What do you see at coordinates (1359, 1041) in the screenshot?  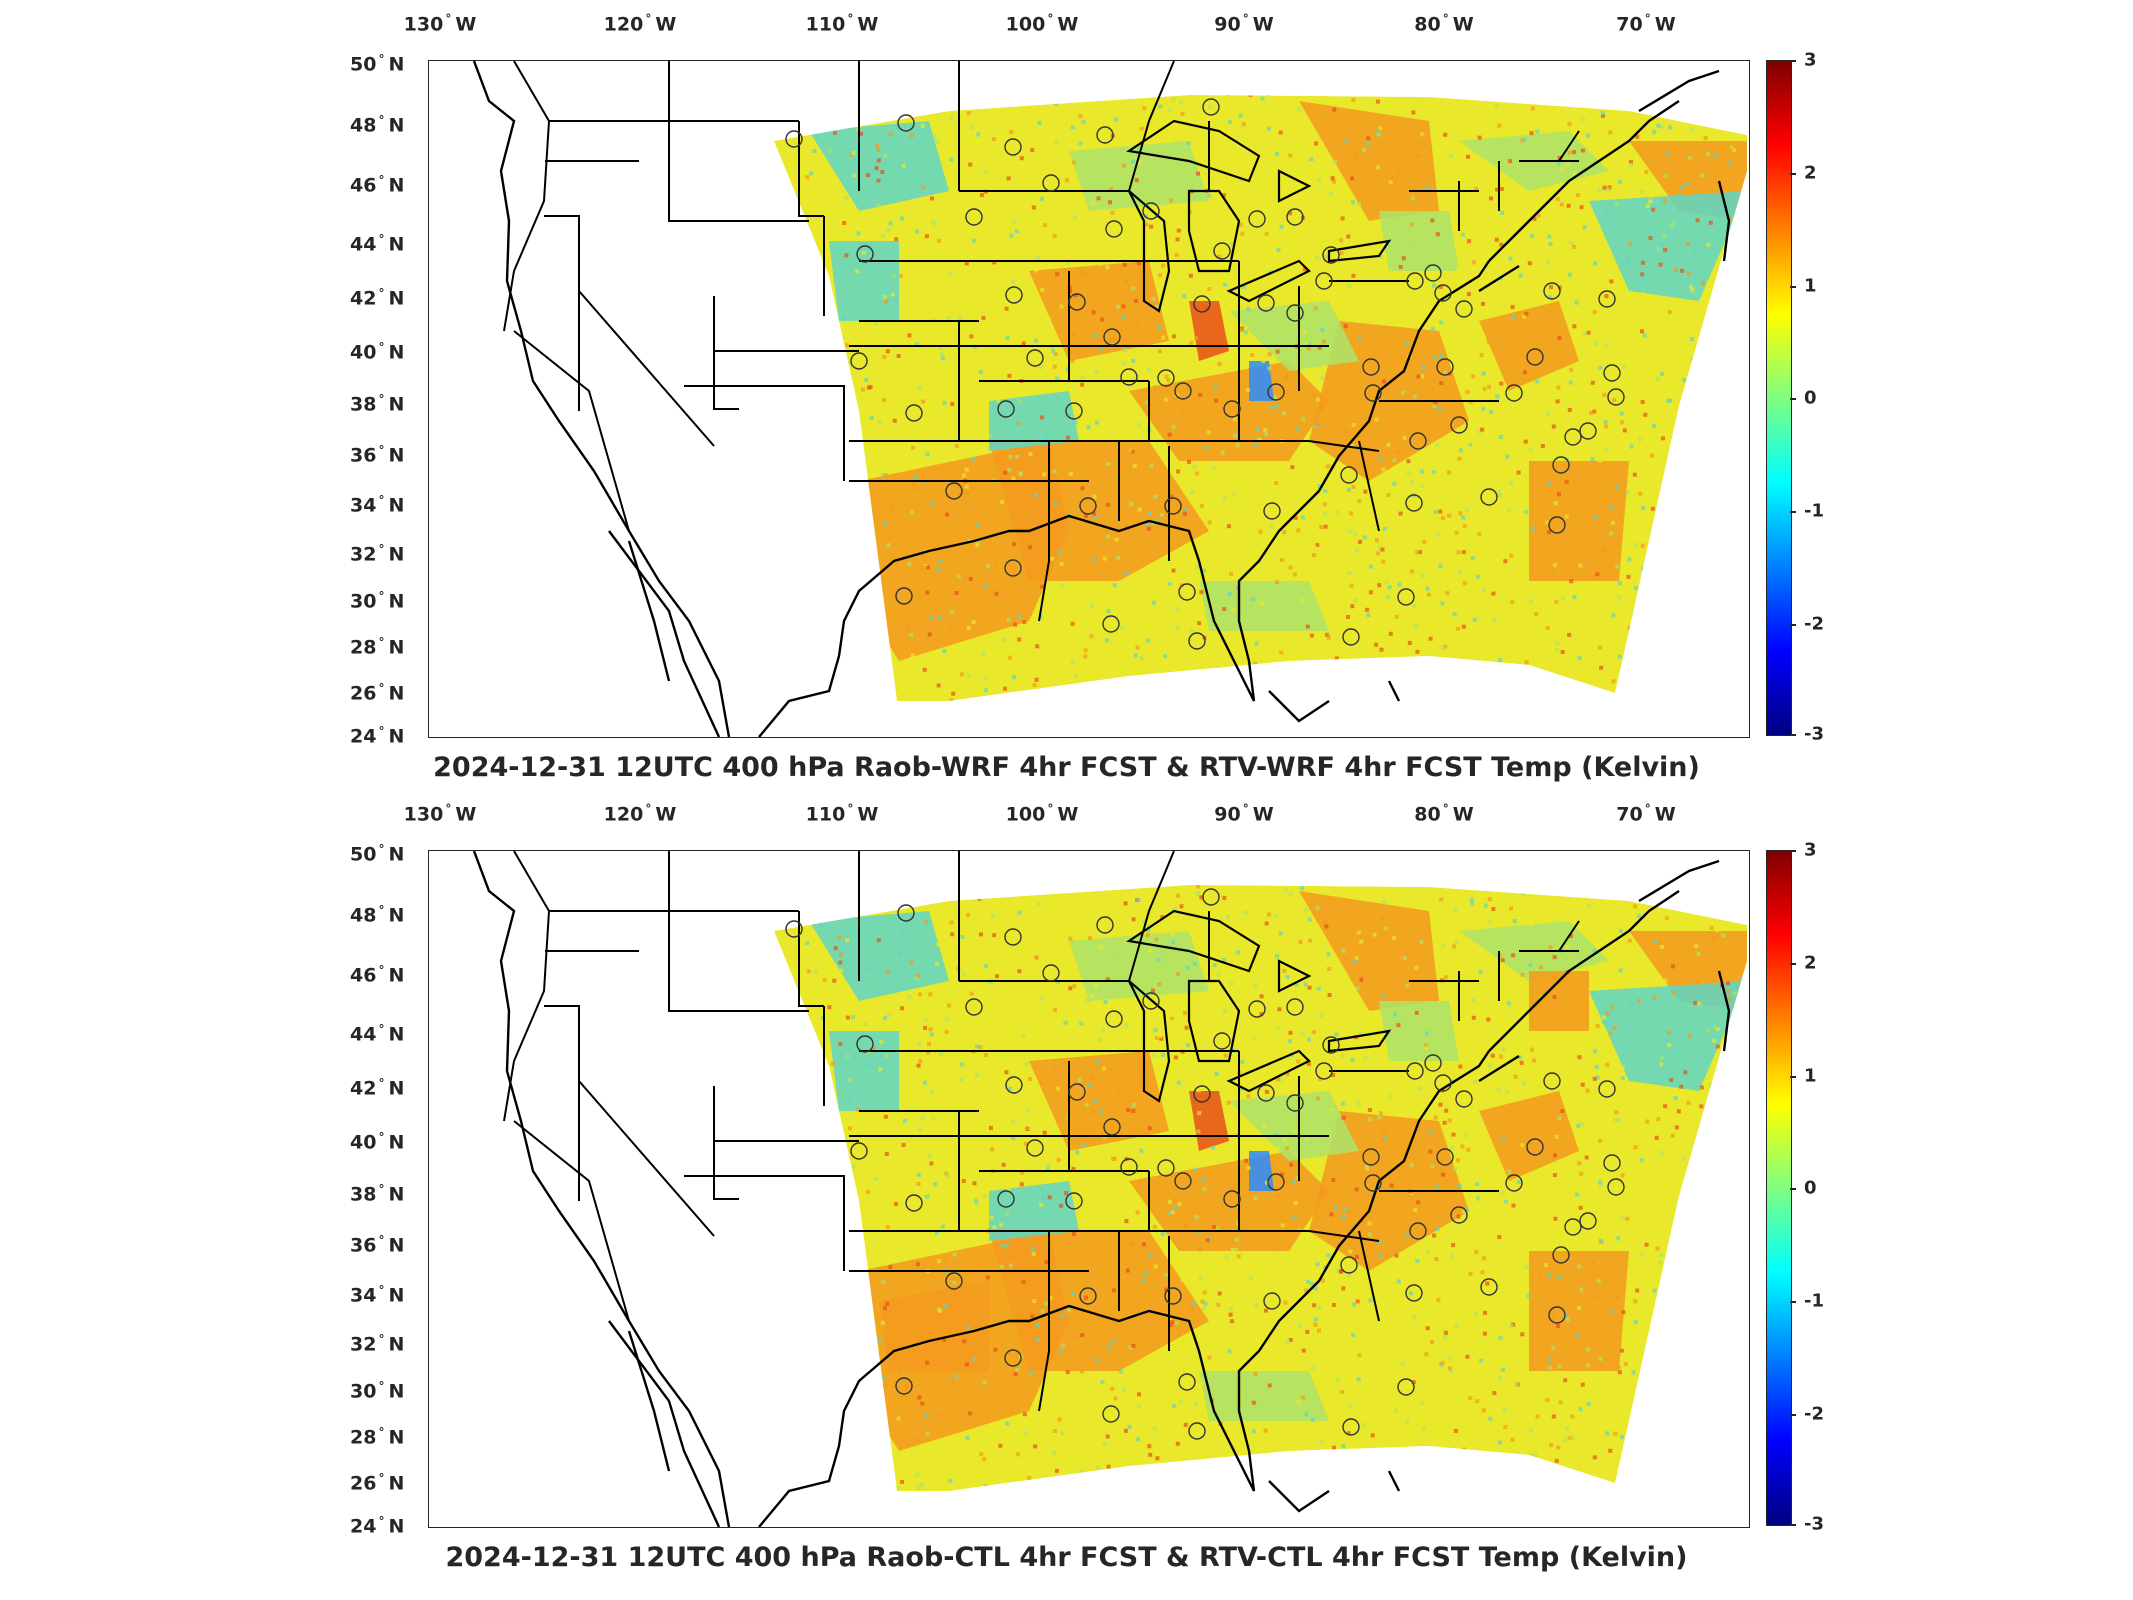 I see `lake-outline` at bounding box center [1359, 1041].